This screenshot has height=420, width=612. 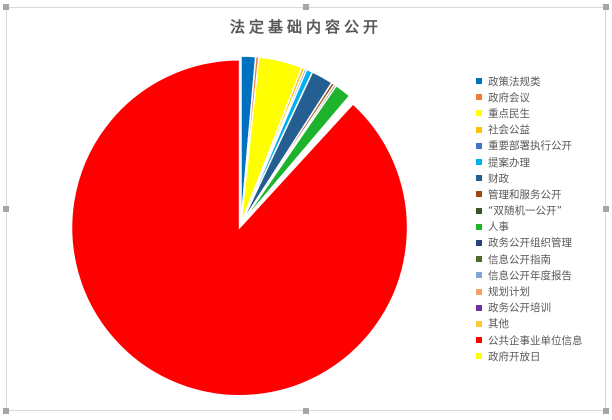 I want to click on legend-label: 政务公开组织管理, so click(x=530, y=243).